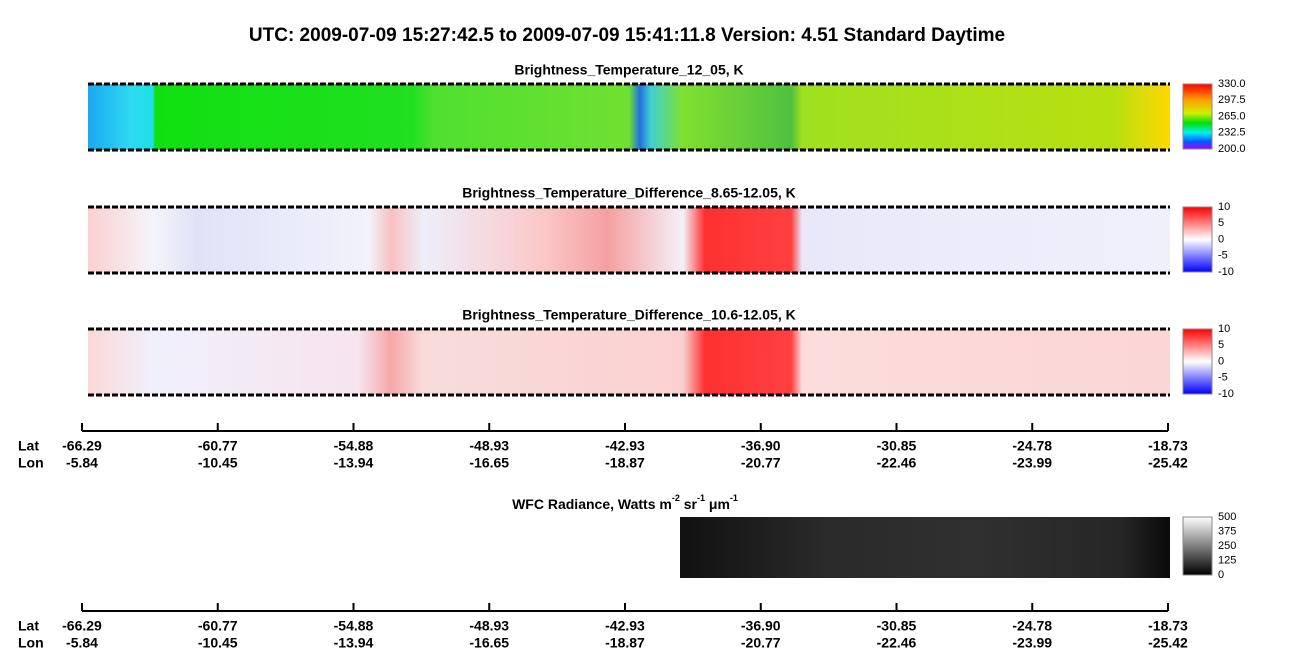 The width and height of the screenshot is (1300, 667). I want to click on colorbar-label: 232.5, so click(1232, 133).